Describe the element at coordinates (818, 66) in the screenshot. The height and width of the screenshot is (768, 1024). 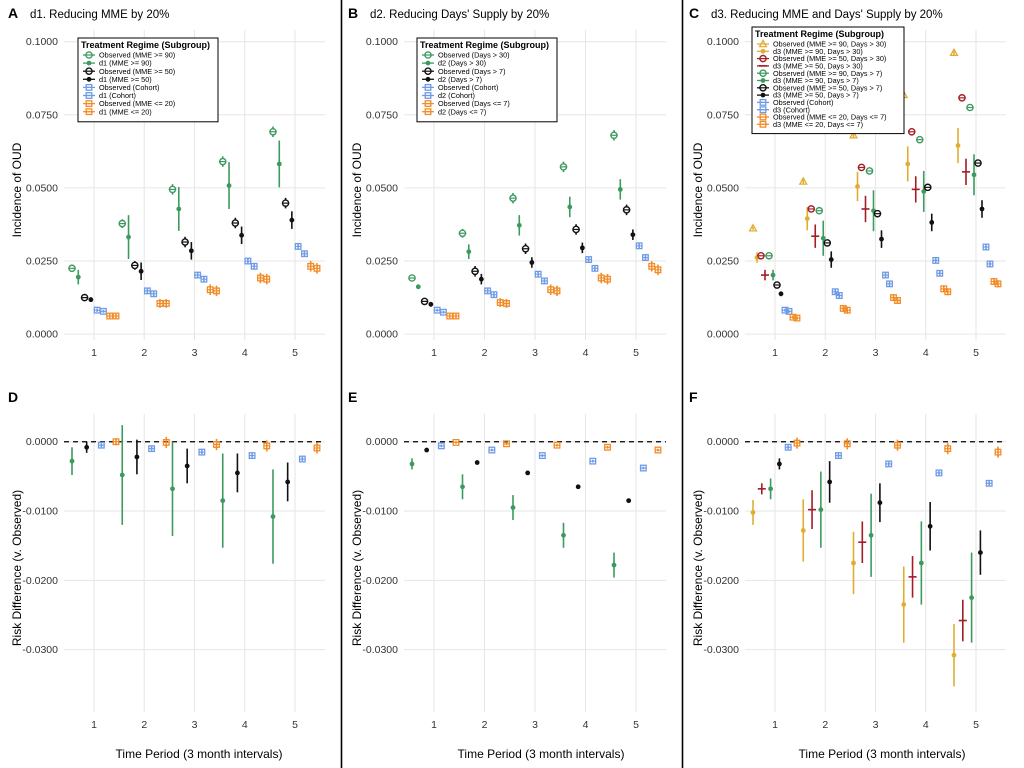
I see `legend-item-label: d3 (MME >= 50, Days > 30)` at that location.